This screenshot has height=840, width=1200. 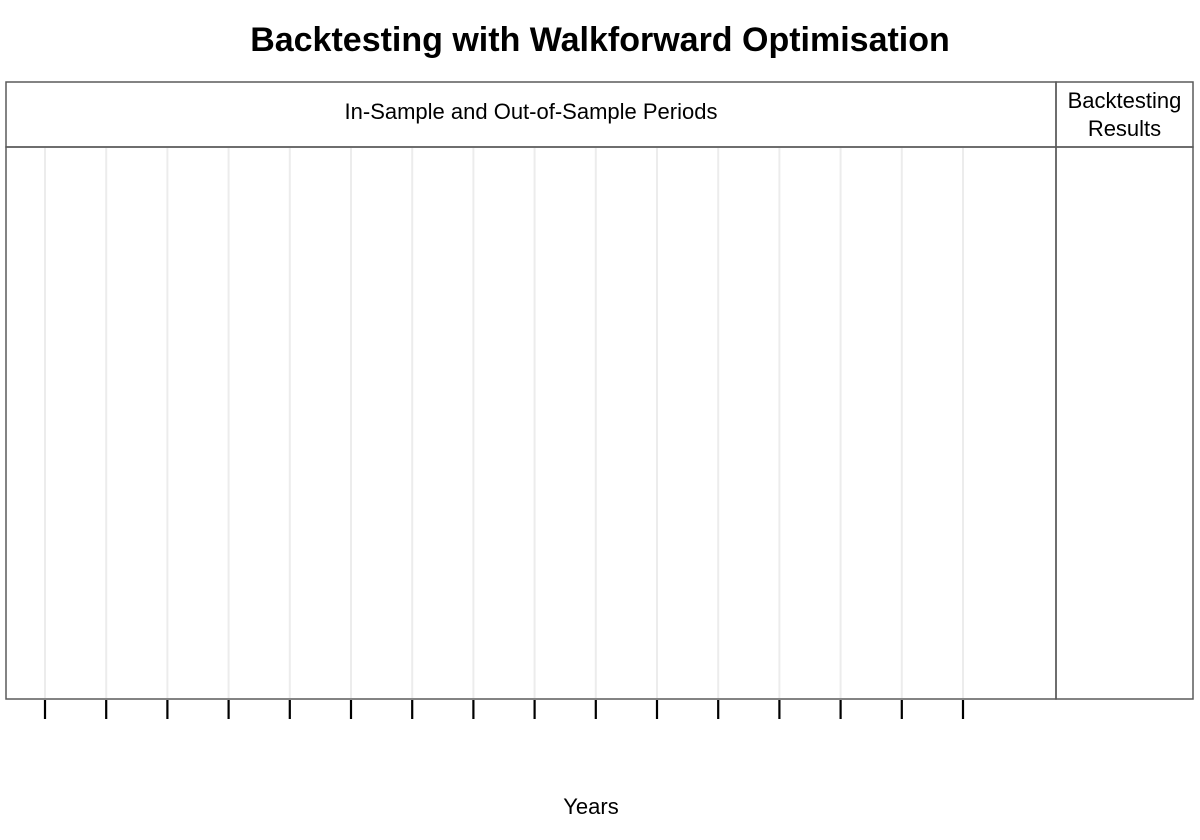 I want to click on periods-panel-header: In-Sample and Out-of-Sample Periods, so click(x=531, y=111).